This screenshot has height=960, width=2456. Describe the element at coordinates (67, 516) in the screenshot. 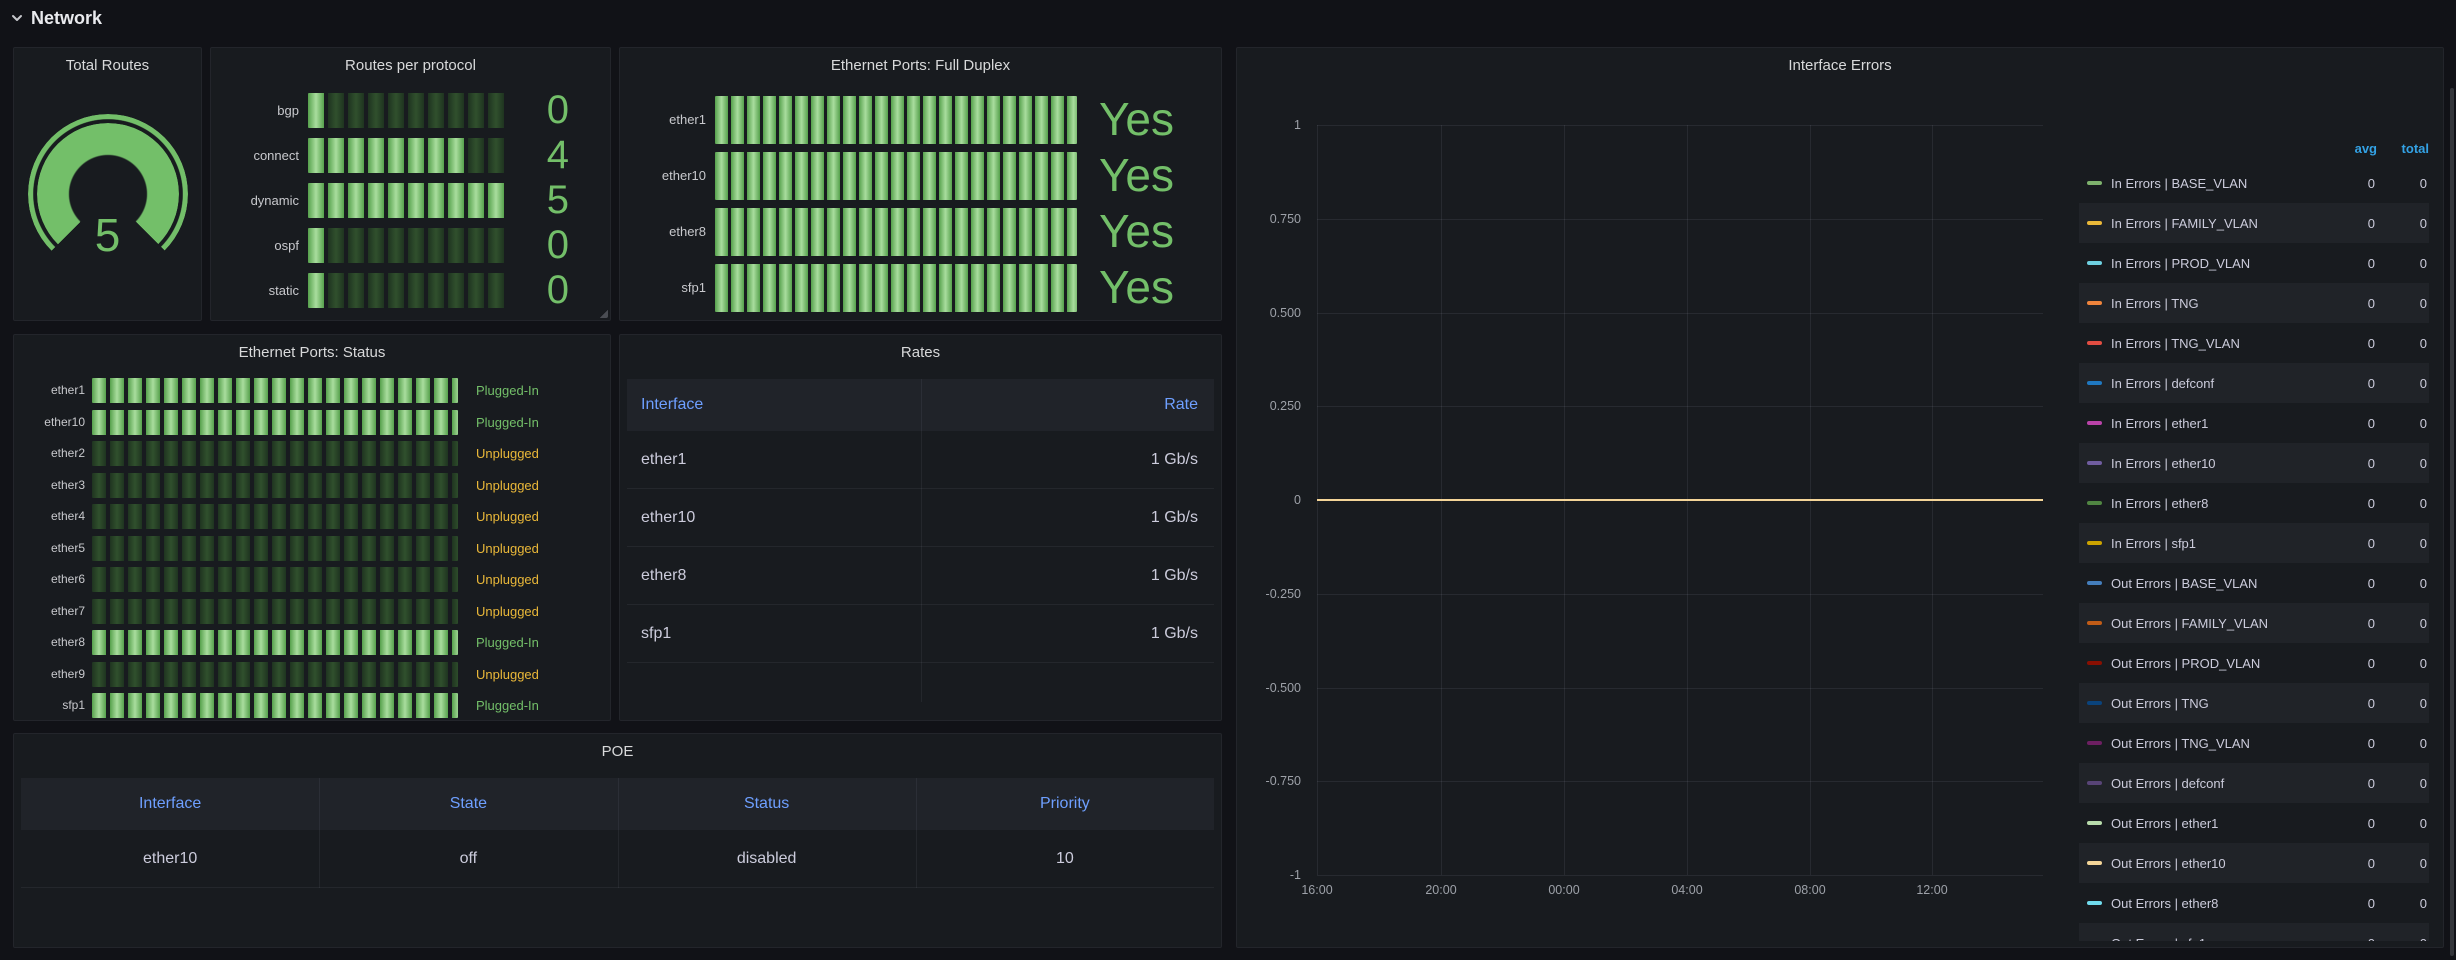

I see `bar-gauge-label: ether4` at that location.